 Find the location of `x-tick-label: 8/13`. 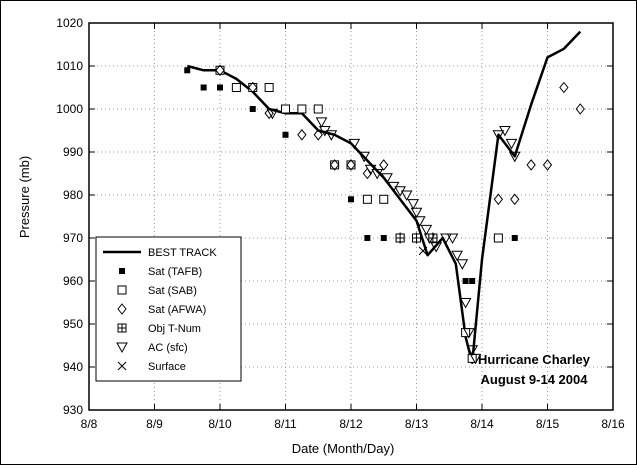

x-tick-label: 8/13 is located at coordinates (417, 424).